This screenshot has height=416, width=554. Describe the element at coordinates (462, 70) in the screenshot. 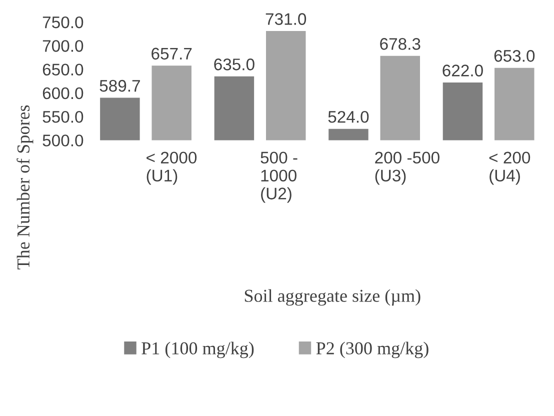

I see `data-label: 622.0` at that location.